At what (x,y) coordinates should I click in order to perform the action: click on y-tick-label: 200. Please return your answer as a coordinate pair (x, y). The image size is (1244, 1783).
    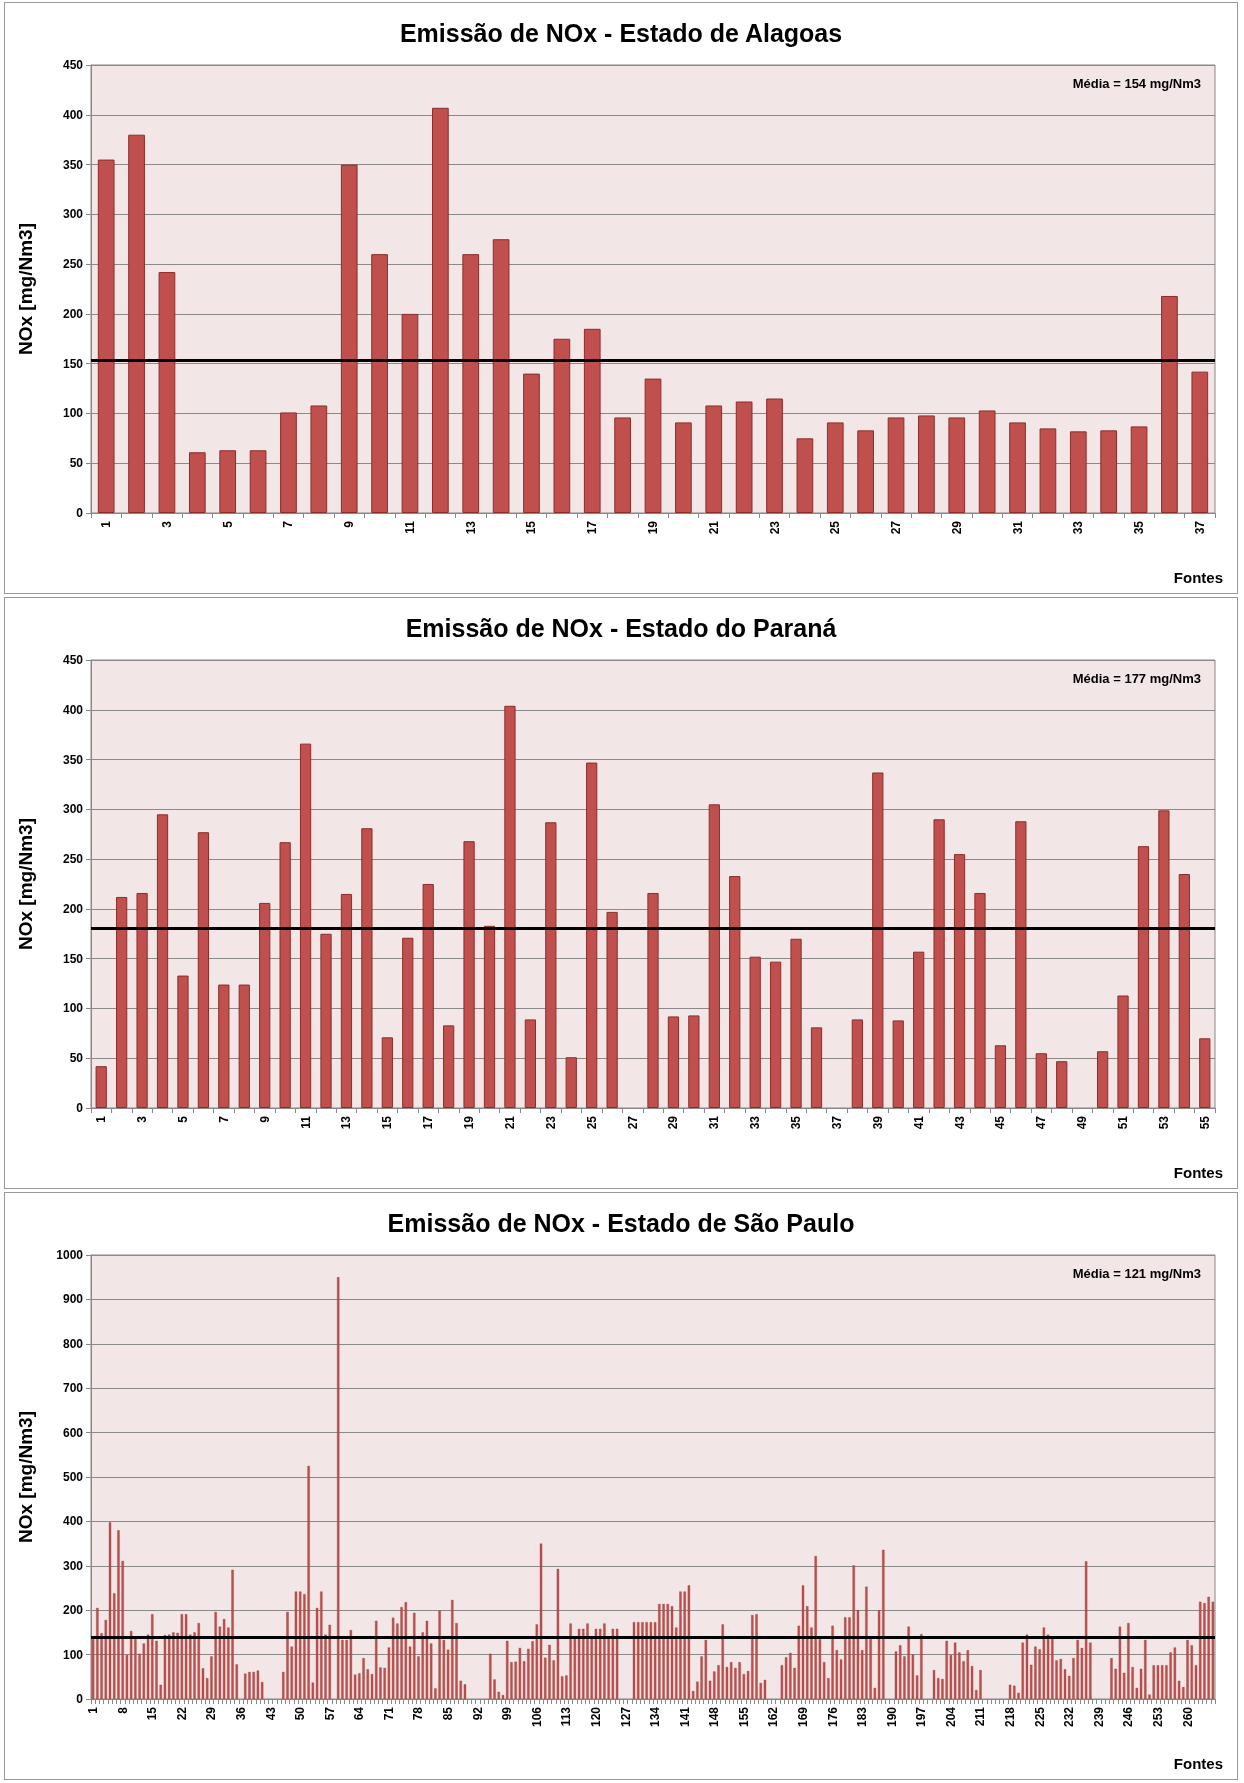
    Looking at the image, I should click on (73, 908).